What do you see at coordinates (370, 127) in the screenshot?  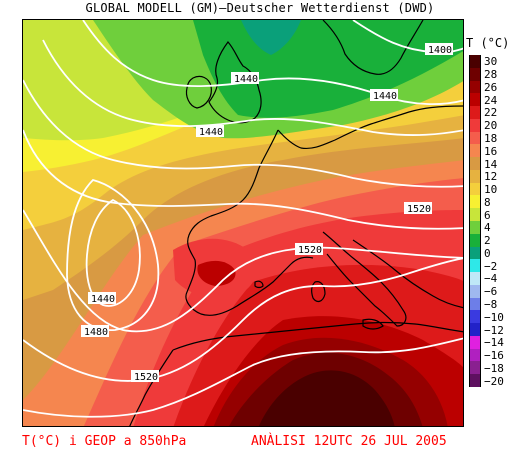 I see `coastline-continent` at bounding box center [370, 127].